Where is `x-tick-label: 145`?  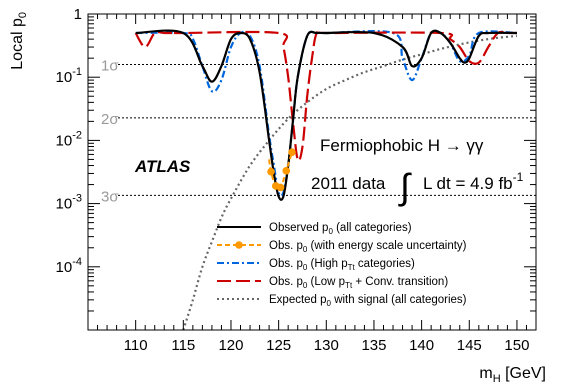 x-tick-label: 145 is located at coordinates (469, 345).